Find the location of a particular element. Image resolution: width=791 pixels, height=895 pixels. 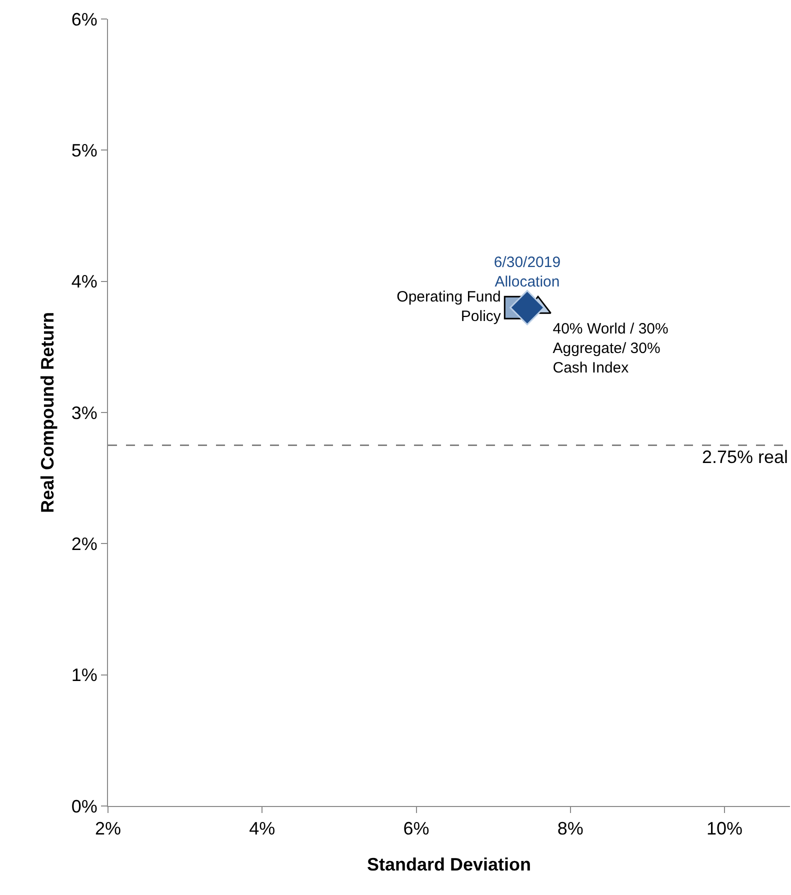

y-tick-label: 0% is located at coordinates (84, 806).